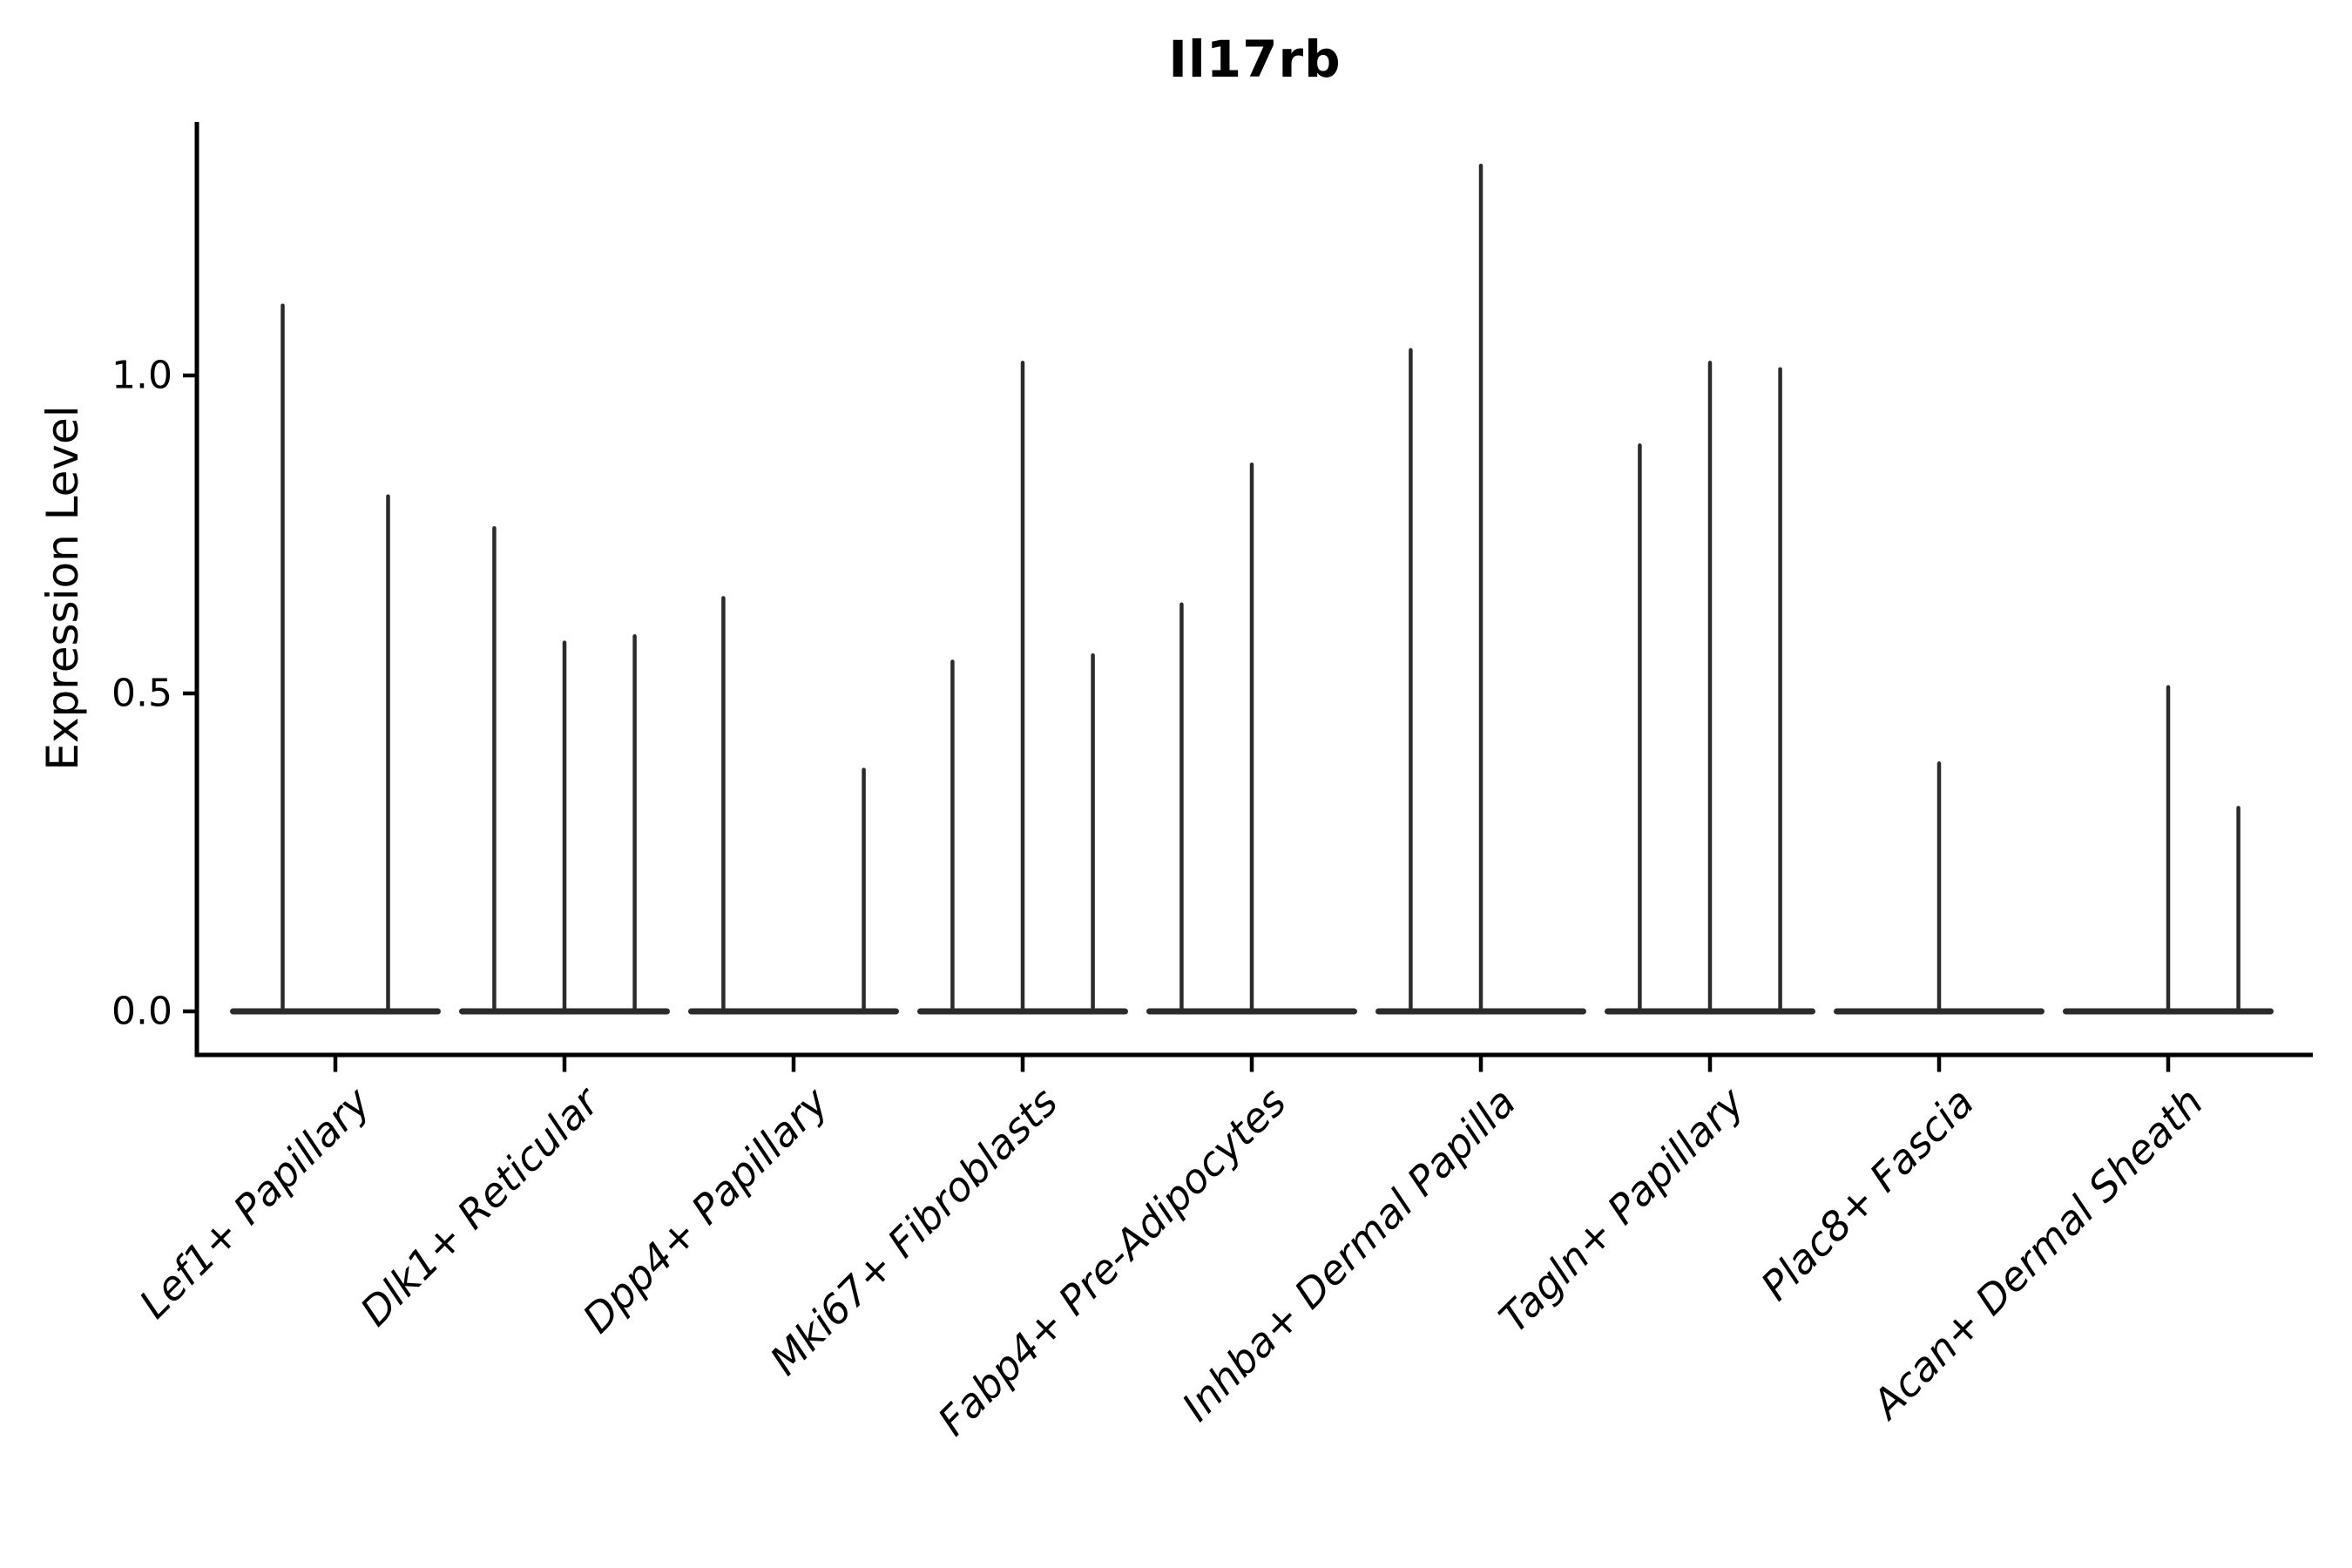 This screenshot has height=1568, width=2352. What do you see at coordinates (1255, 59) in the screenshot?
I see `chart-title: Il17rb` at bounding box center [1255, 59].